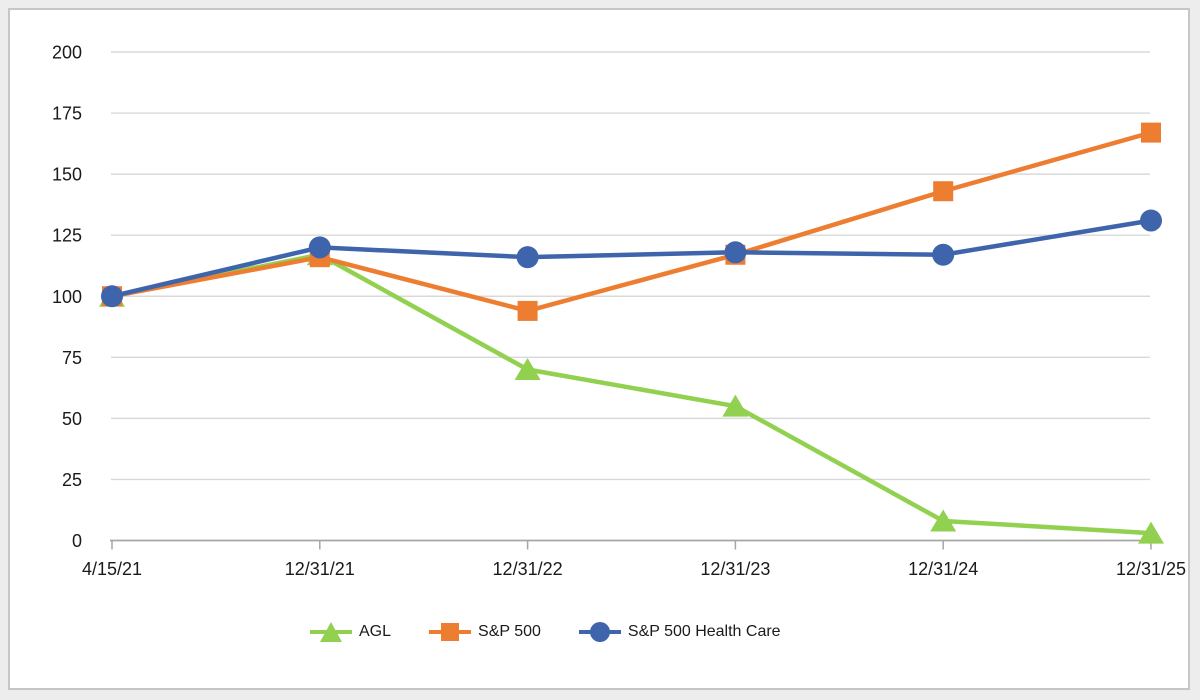 The image size is (1200, 700). I want to click on chart-legend: AGL S&P 500 S&P 500 Health Care, so click(545, 632).